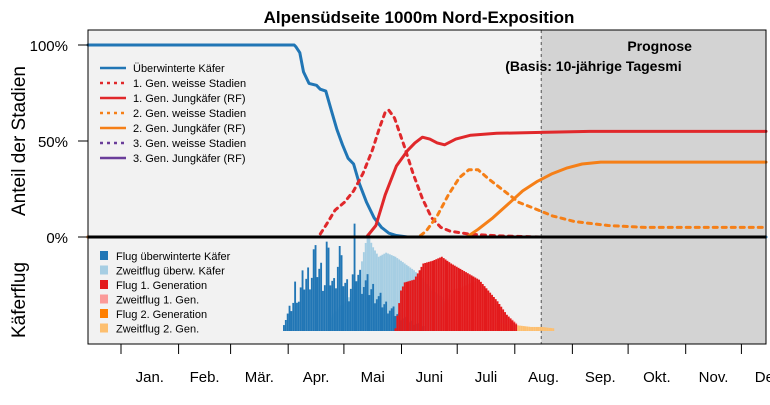  What do you see at coordinates (157, 330) in the screenshot?
I see `legend-label: Zweitflug 2. Gen.` at bounding box center [157, 330].